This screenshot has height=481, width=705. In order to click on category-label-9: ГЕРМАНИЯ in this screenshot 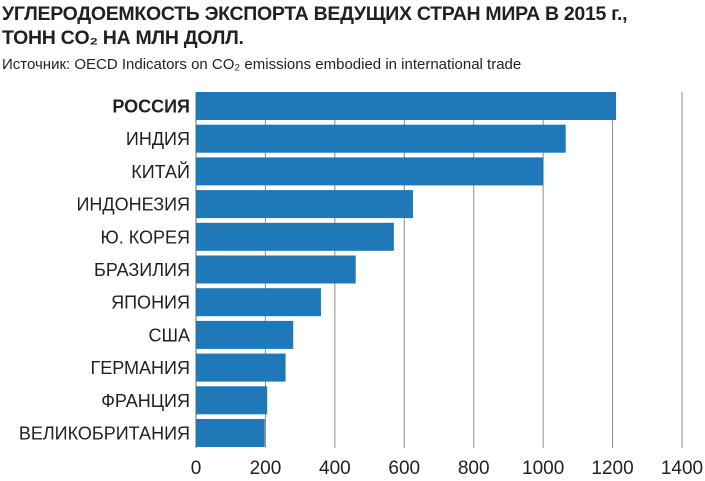, I will do `click(141, 368)`.